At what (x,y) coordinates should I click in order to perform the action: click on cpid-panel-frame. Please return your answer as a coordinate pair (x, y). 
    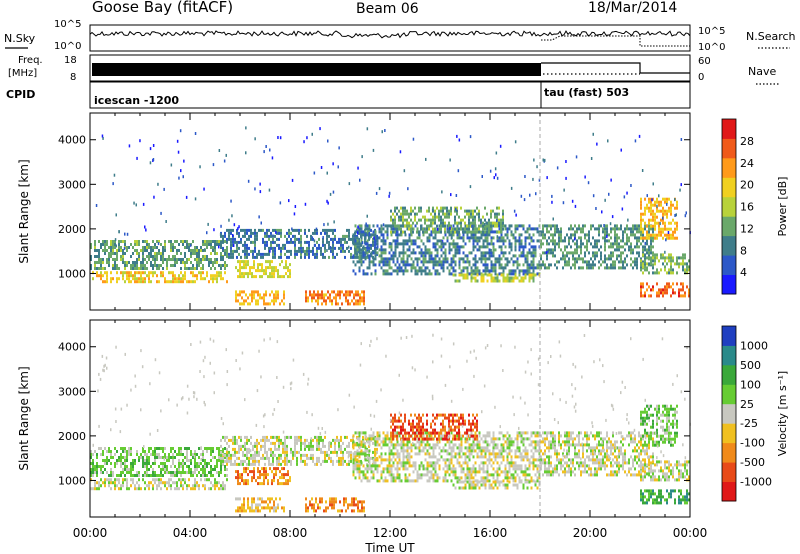
    Looking at the image, I should click on (390, 95).